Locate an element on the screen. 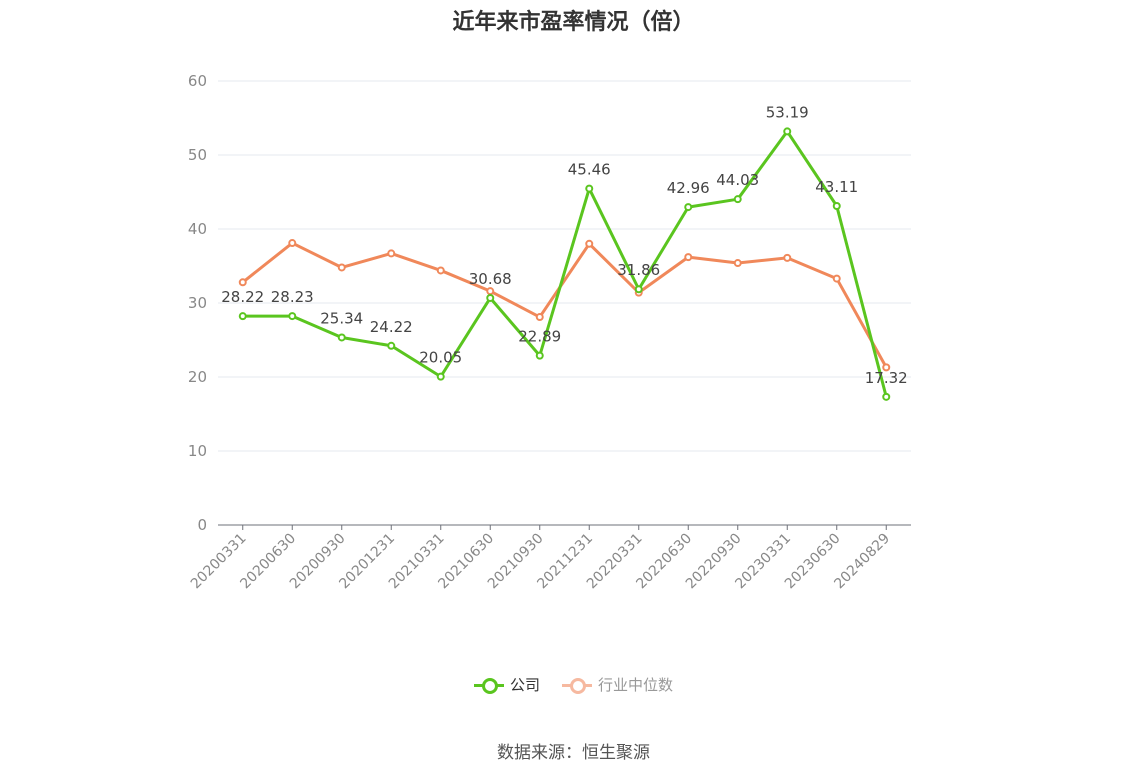 The image size is (1147, 776). data-label-company: 25.34 is located at coordinates (341, 318).